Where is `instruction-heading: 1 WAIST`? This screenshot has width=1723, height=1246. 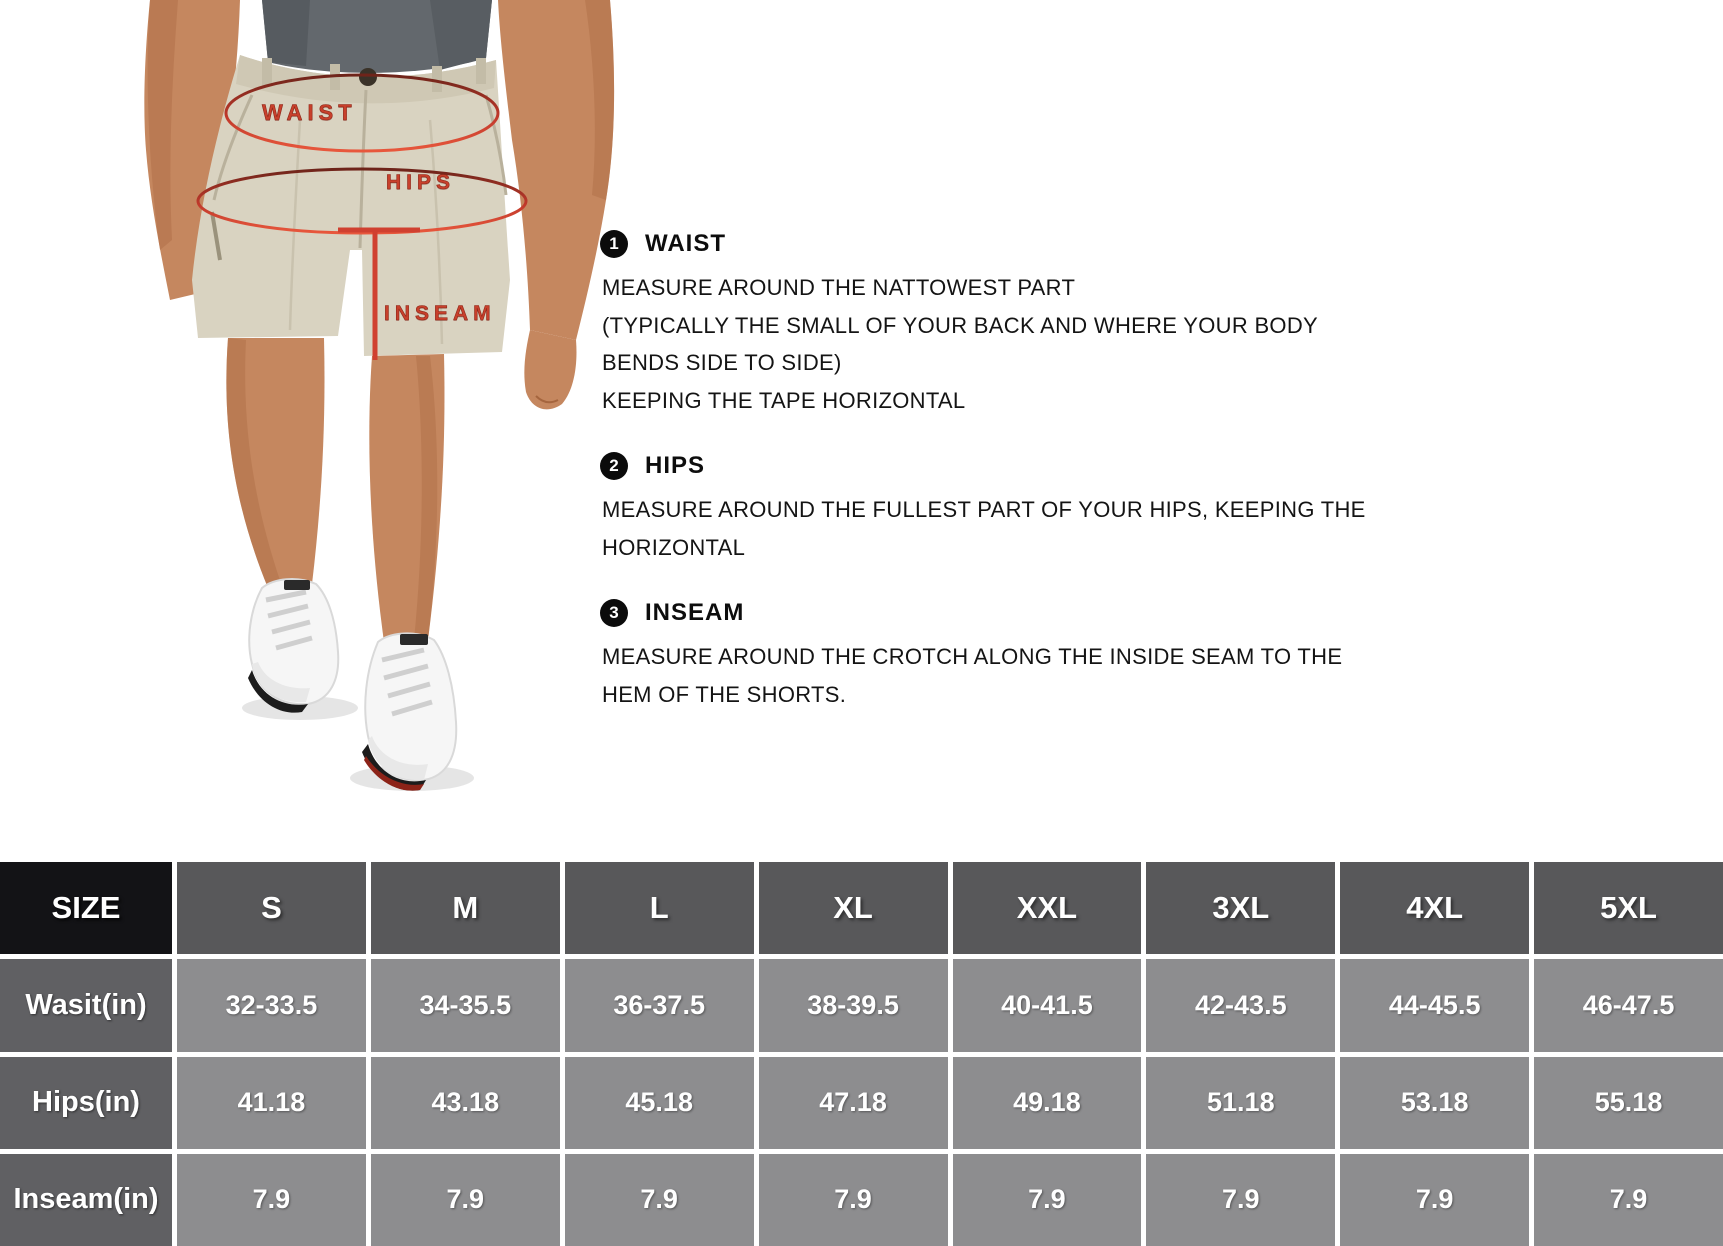
instruction-heading: 1 WAIST is located at coordinates (990, 244).